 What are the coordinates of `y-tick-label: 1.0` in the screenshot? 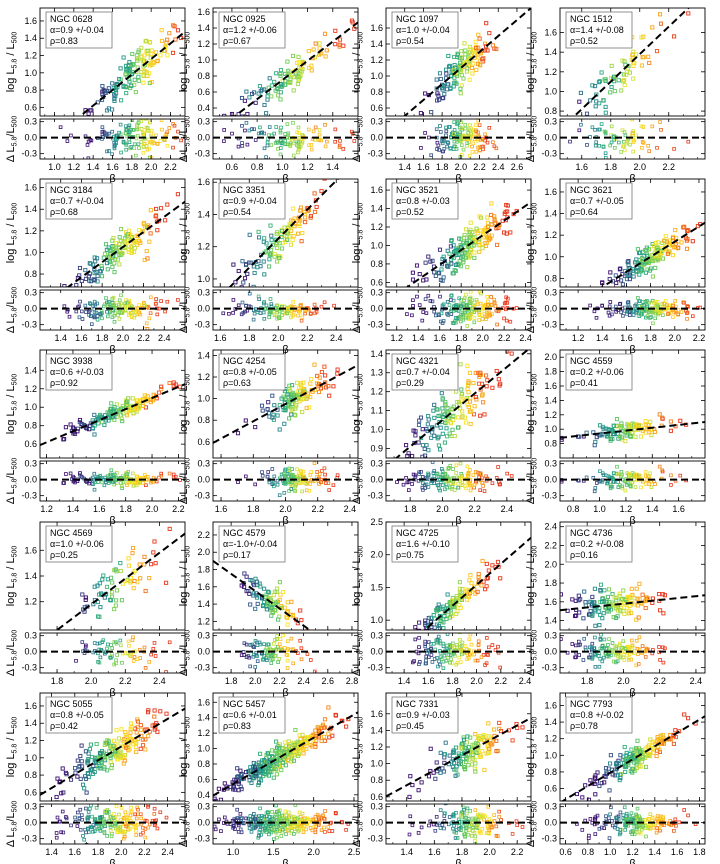 It's located at (550, 429).